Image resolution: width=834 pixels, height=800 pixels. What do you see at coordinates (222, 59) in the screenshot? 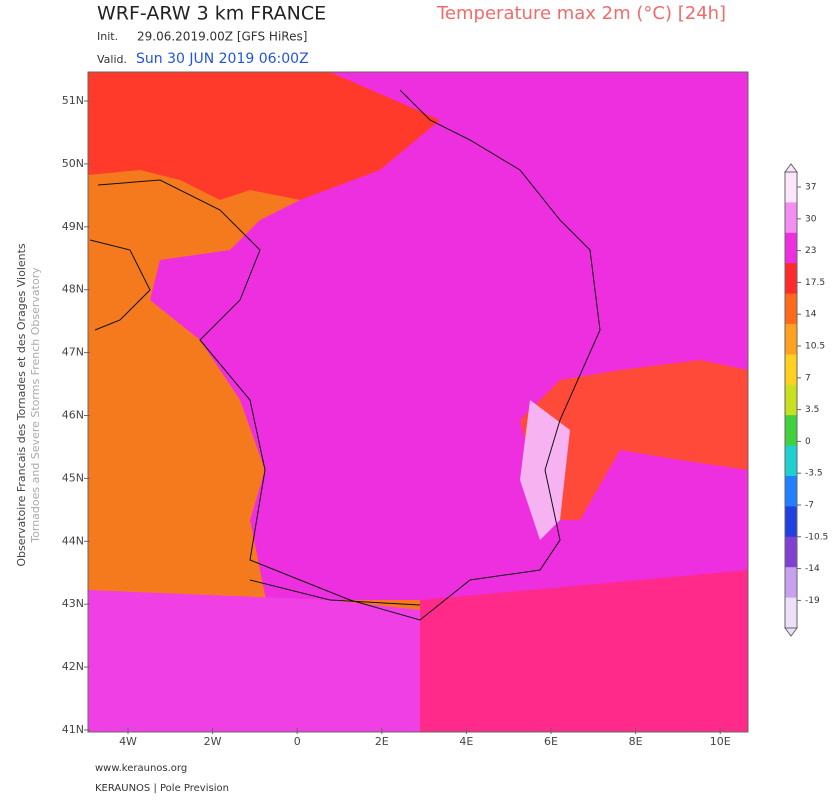
I see `valid-value: Sun 30 JUN 2019 06:00Z` at bounding box center [222, 59].